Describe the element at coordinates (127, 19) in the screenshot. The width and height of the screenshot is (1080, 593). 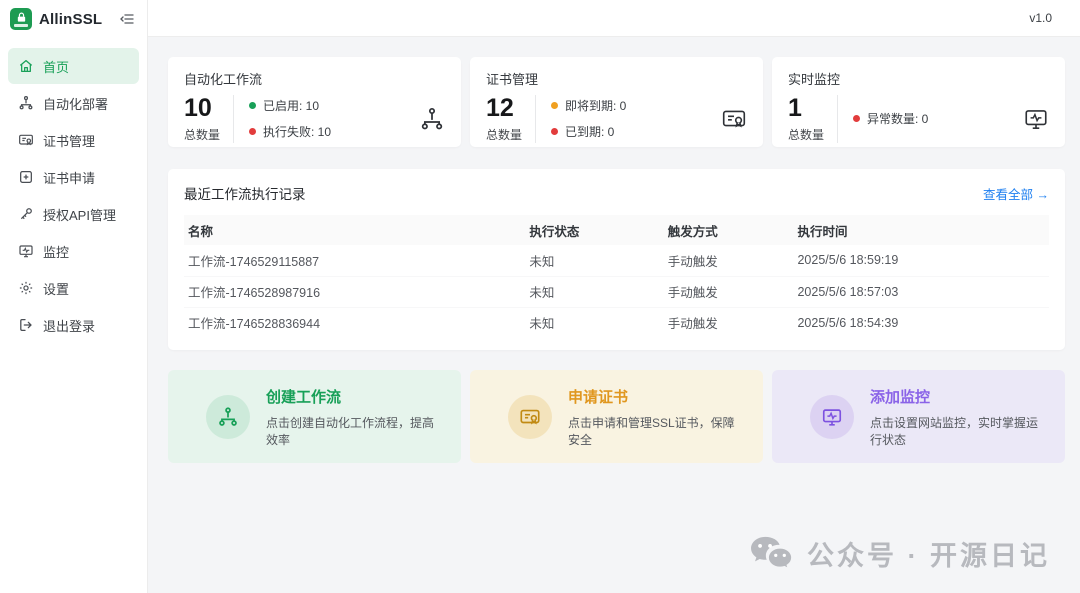
I see `sidebar-collapse-icon` at that location.